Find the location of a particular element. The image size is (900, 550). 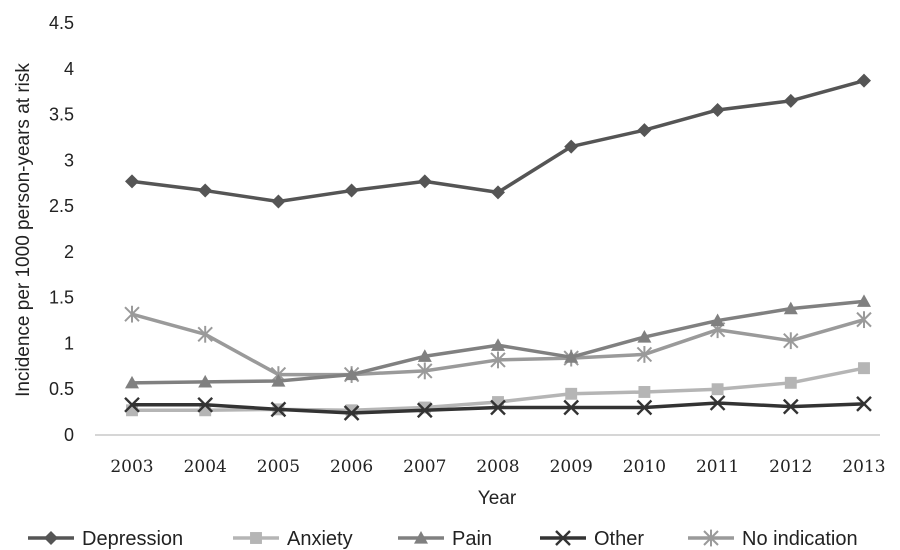

y-tick-label: 2.5 is located at coordinates (61, 206).